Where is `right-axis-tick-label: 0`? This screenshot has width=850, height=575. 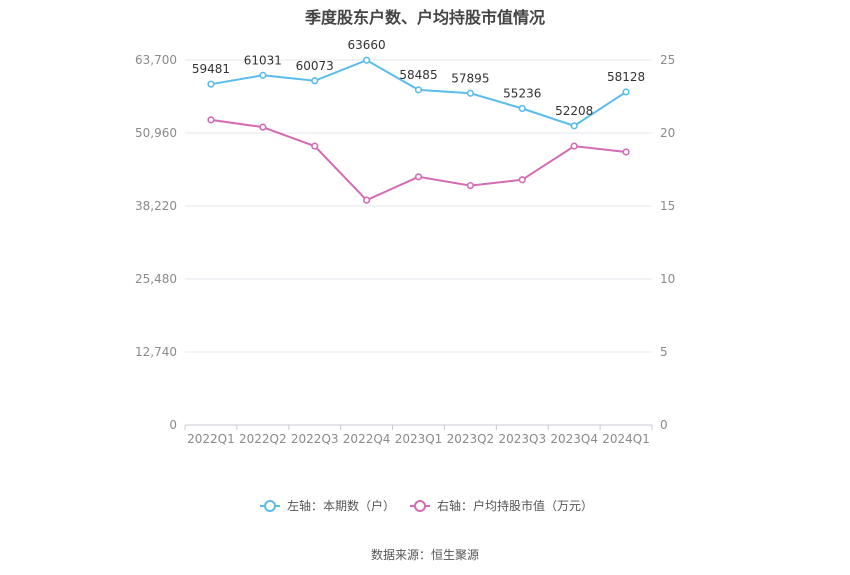
right-axis-tick-label: 0 is located at coordinates (664, 425).